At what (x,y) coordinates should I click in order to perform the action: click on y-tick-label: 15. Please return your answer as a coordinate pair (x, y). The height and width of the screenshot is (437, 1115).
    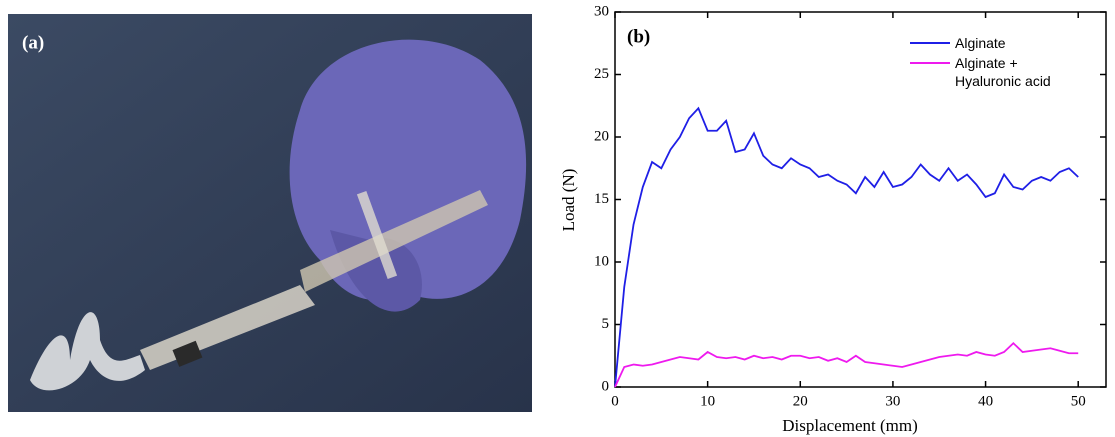
    Looking at the image, I should click on (601, 199).